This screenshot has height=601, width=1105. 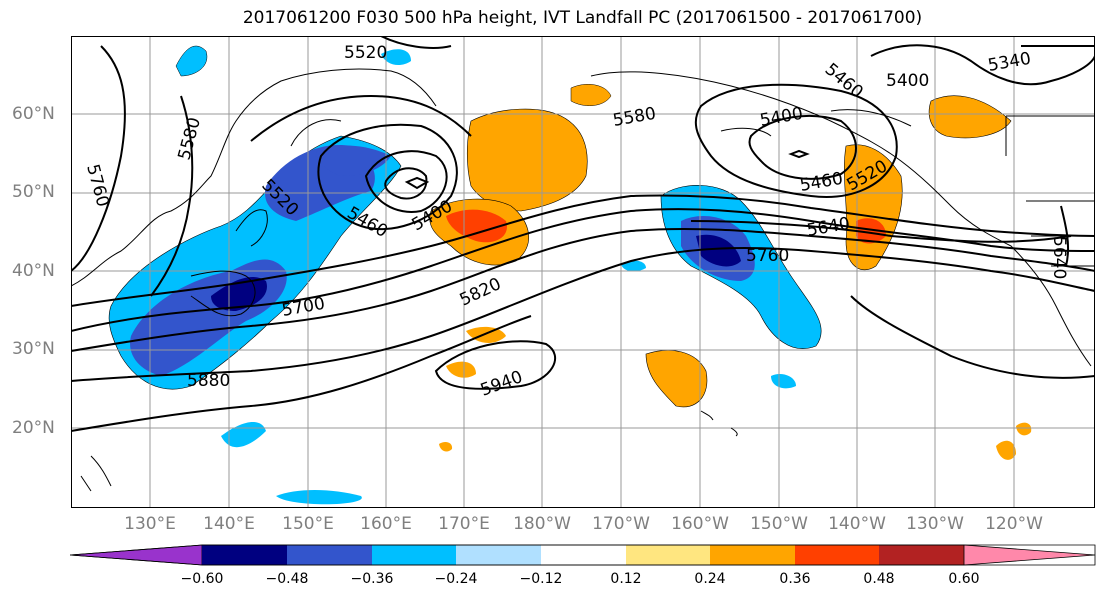 I want to click on lon-label: 160°W, so click(x=700, y=524).